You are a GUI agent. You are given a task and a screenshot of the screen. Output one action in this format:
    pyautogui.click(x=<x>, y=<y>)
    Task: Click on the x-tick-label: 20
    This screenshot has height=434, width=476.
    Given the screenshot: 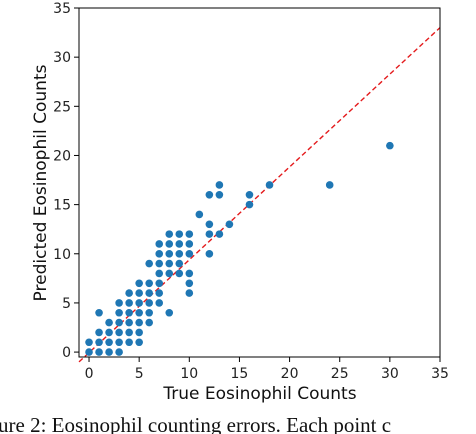 What is the action you would take?
    pyautogui.click(x=290, y=374)
    